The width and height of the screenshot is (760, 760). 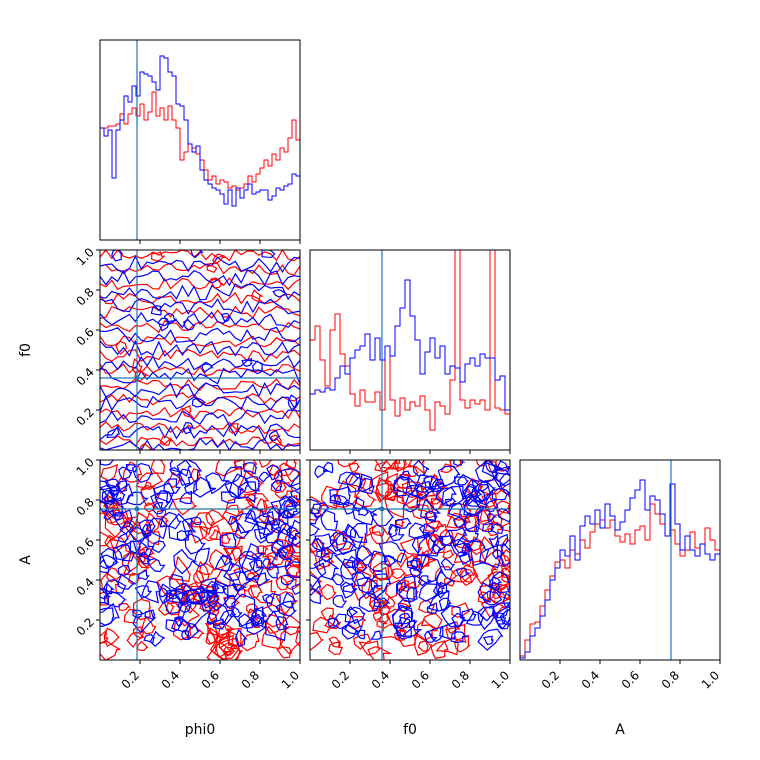 What do you see at coordinates (620, 730) in the screenshot?
I see `x-axis-label-A: A` at bounding box center [620, 730].